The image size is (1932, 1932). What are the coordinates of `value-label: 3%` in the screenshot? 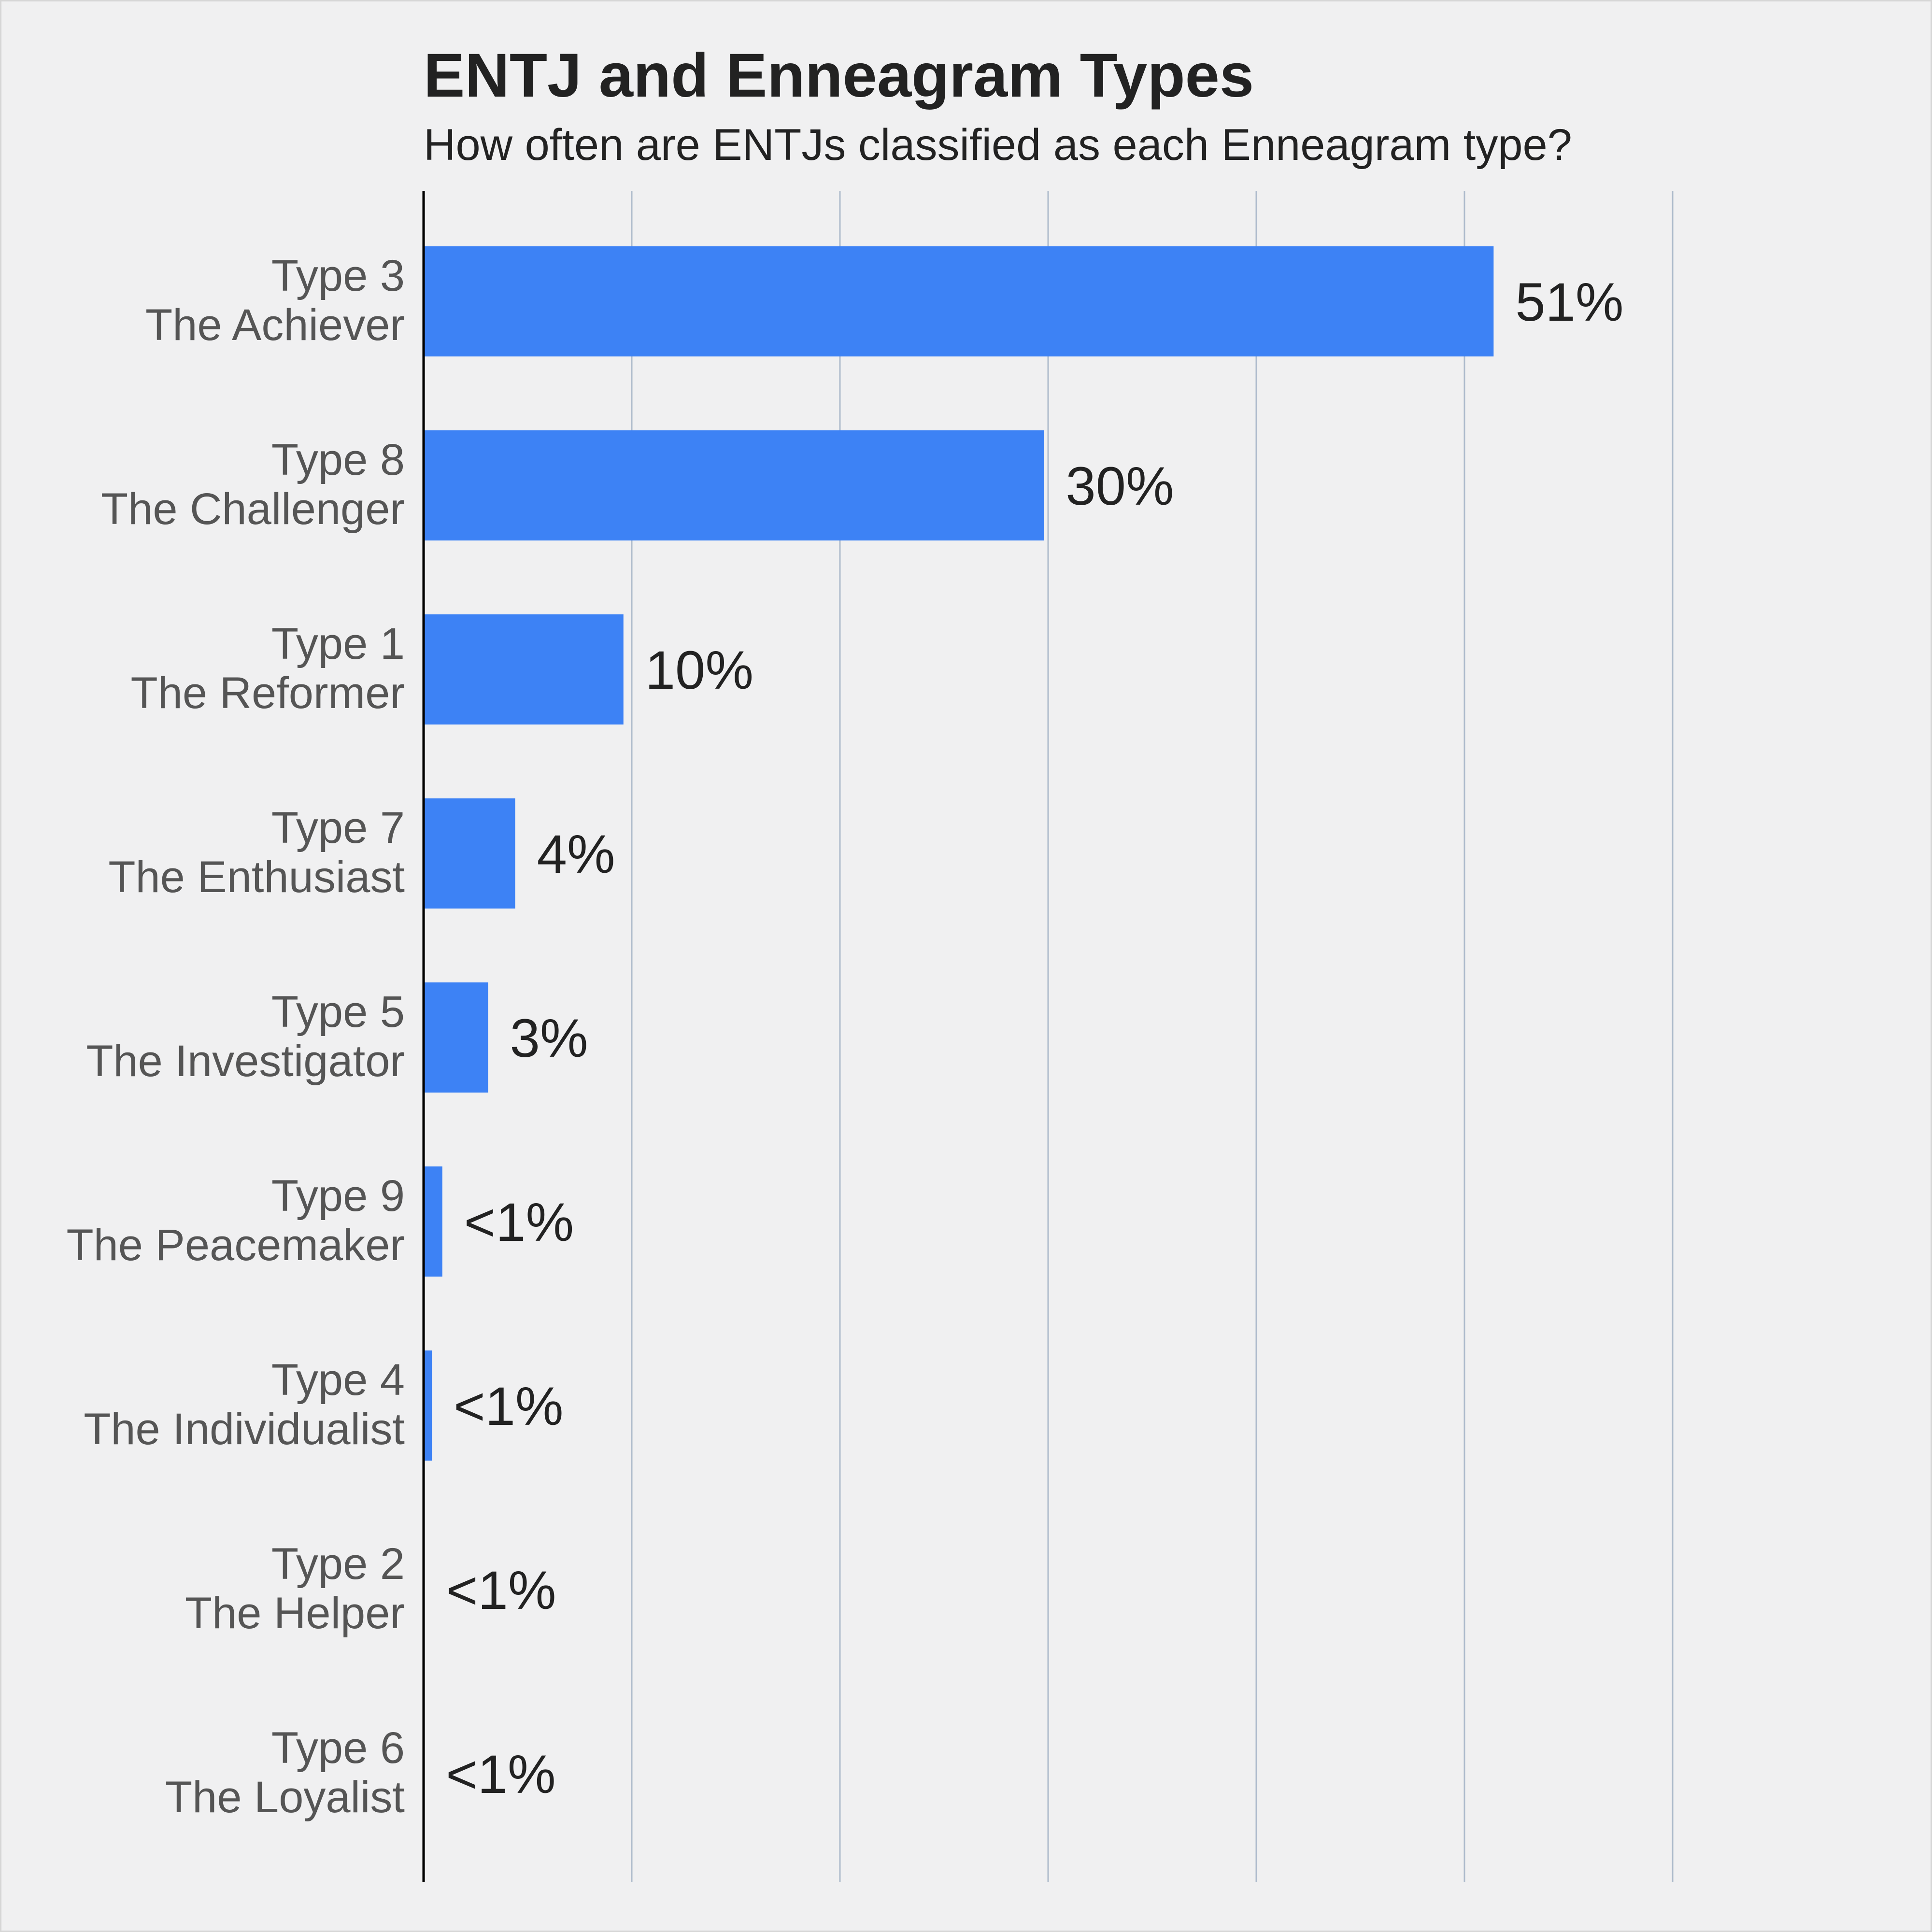 It's located at (549, 1038).